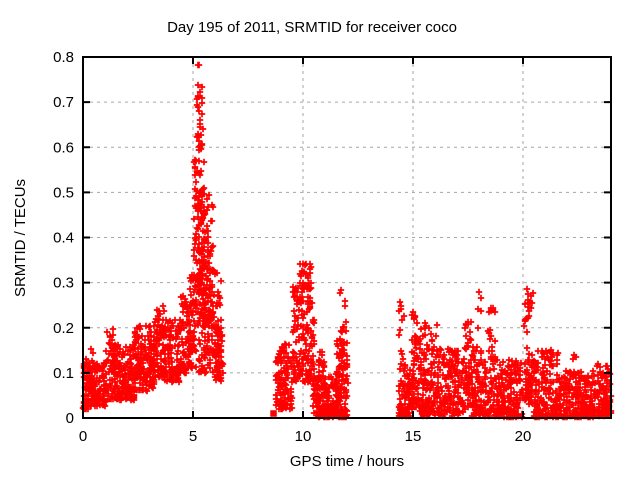  What do you see at coordinates (523, 436) in the screenshot?
I see `x-tick-label: 20` at bounding box center [523, 436].